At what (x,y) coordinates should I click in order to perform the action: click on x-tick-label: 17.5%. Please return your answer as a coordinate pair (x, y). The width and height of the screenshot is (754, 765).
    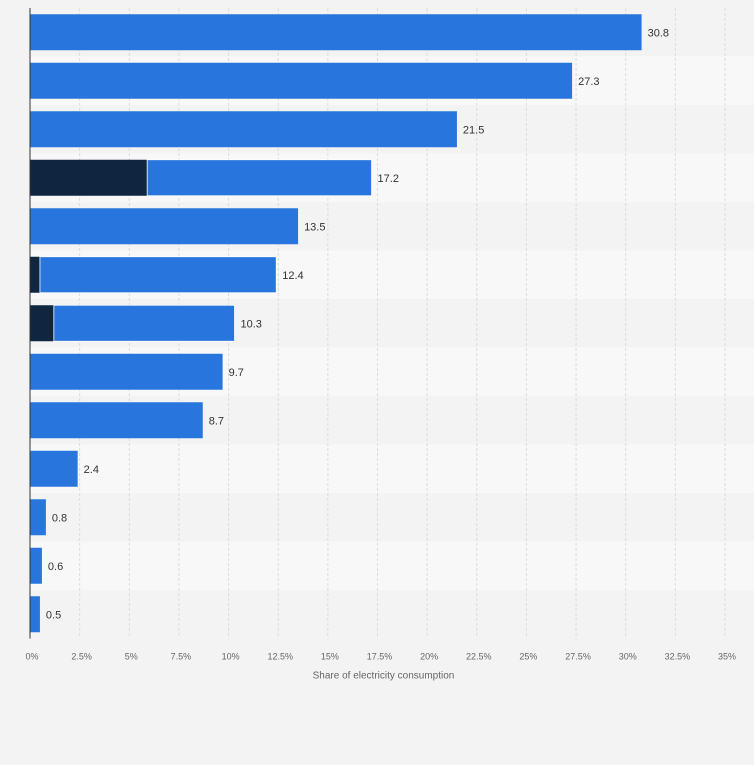
    Looking at the image, I should click on (380, 657).